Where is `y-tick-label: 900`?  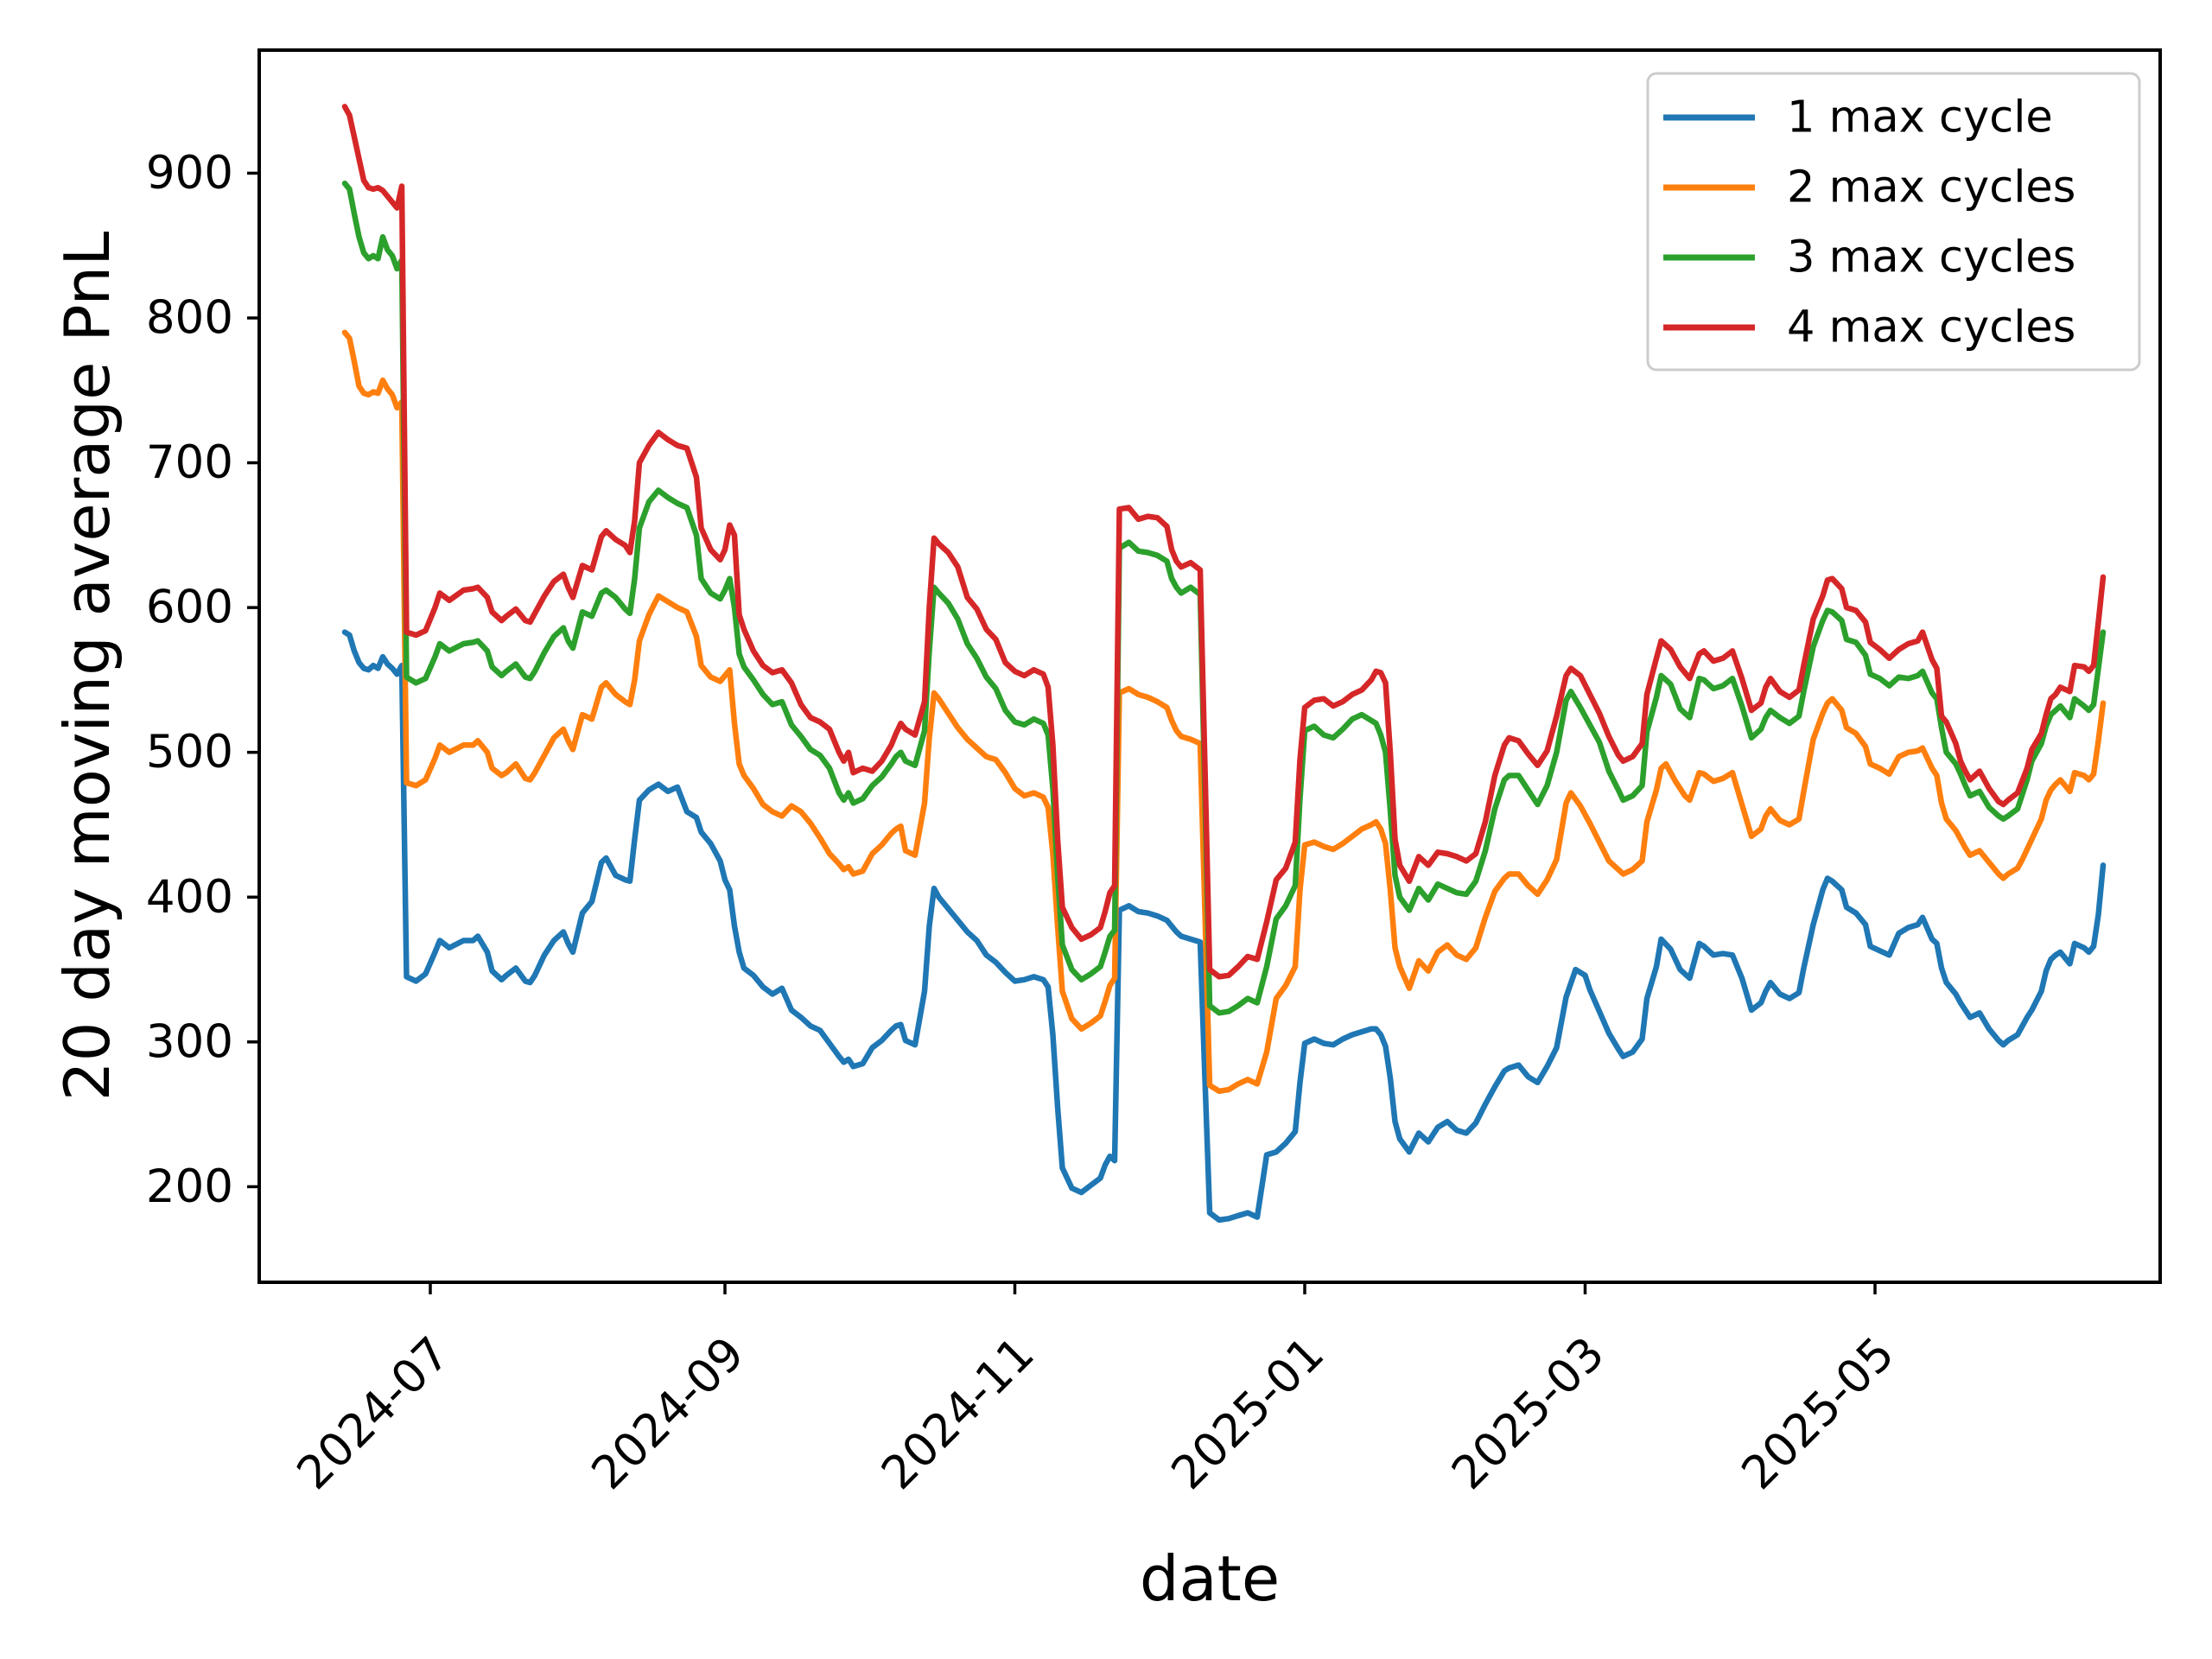 y-tick-label: 900 is located at coordinates (189, 173).